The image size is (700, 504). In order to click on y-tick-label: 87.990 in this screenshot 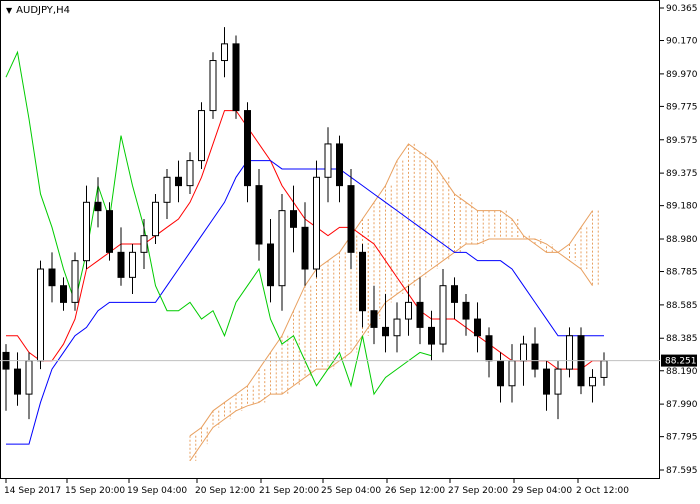, I will do `click(682, 405)`.